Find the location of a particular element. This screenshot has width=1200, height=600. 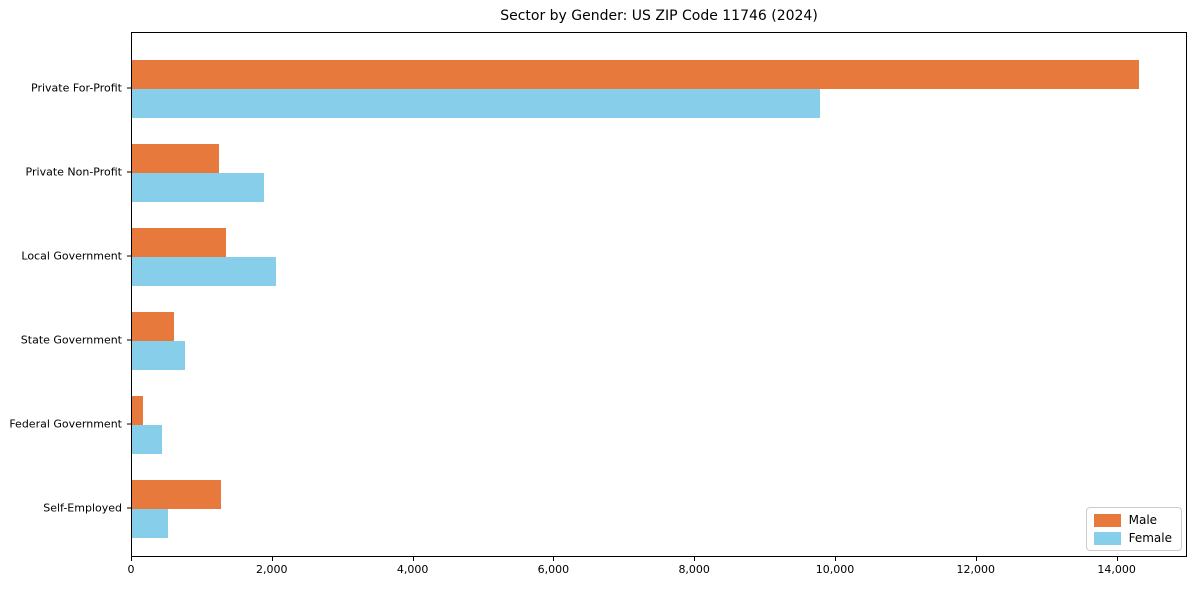

y-tick-label: Private For-Profit is located at coordinates (76, 88).